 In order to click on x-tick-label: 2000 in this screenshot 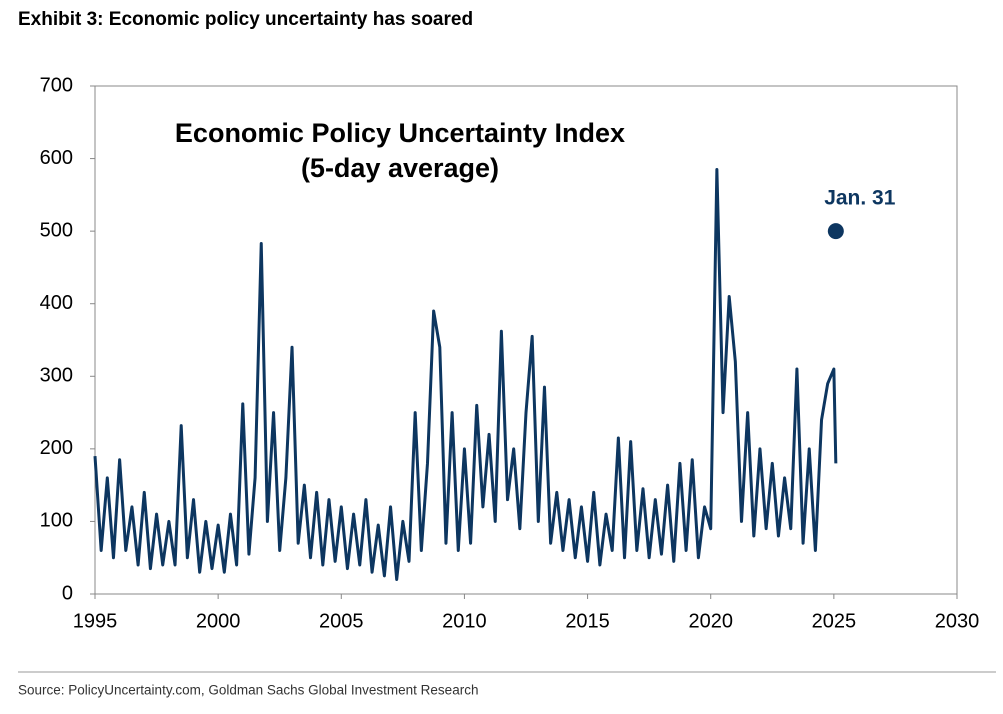, I will do `click(218, 621)`.